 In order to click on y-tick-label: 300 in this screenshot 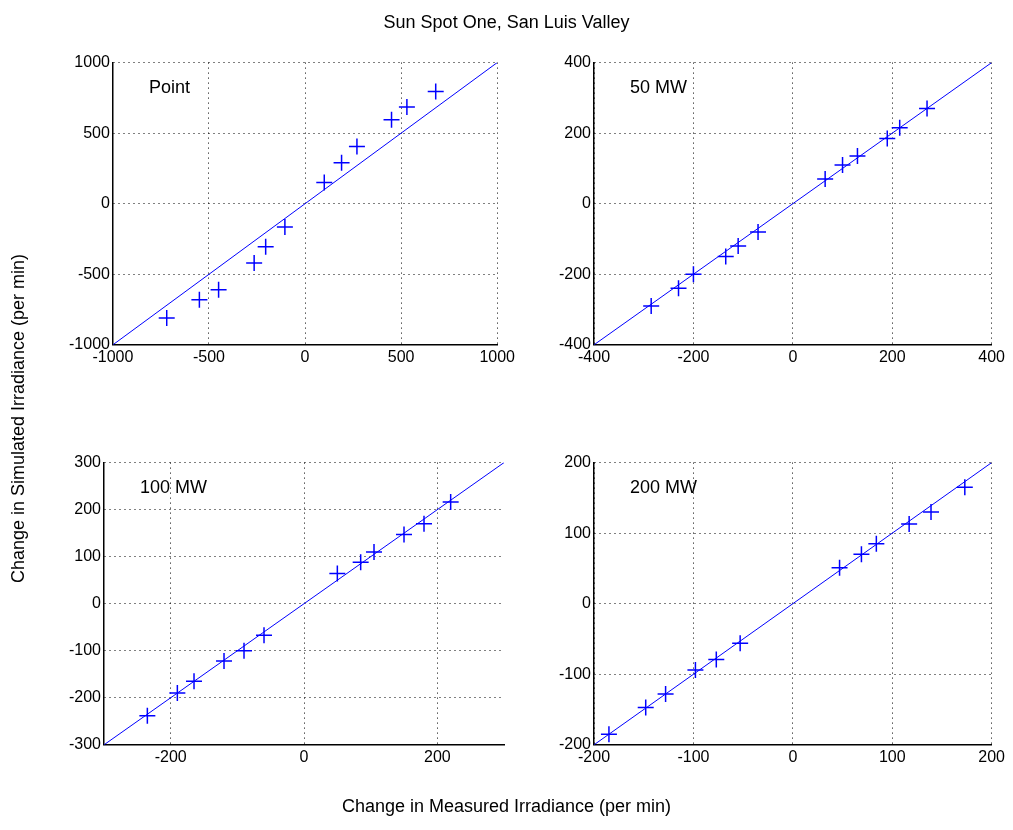, I will do `click(88, 462)`.